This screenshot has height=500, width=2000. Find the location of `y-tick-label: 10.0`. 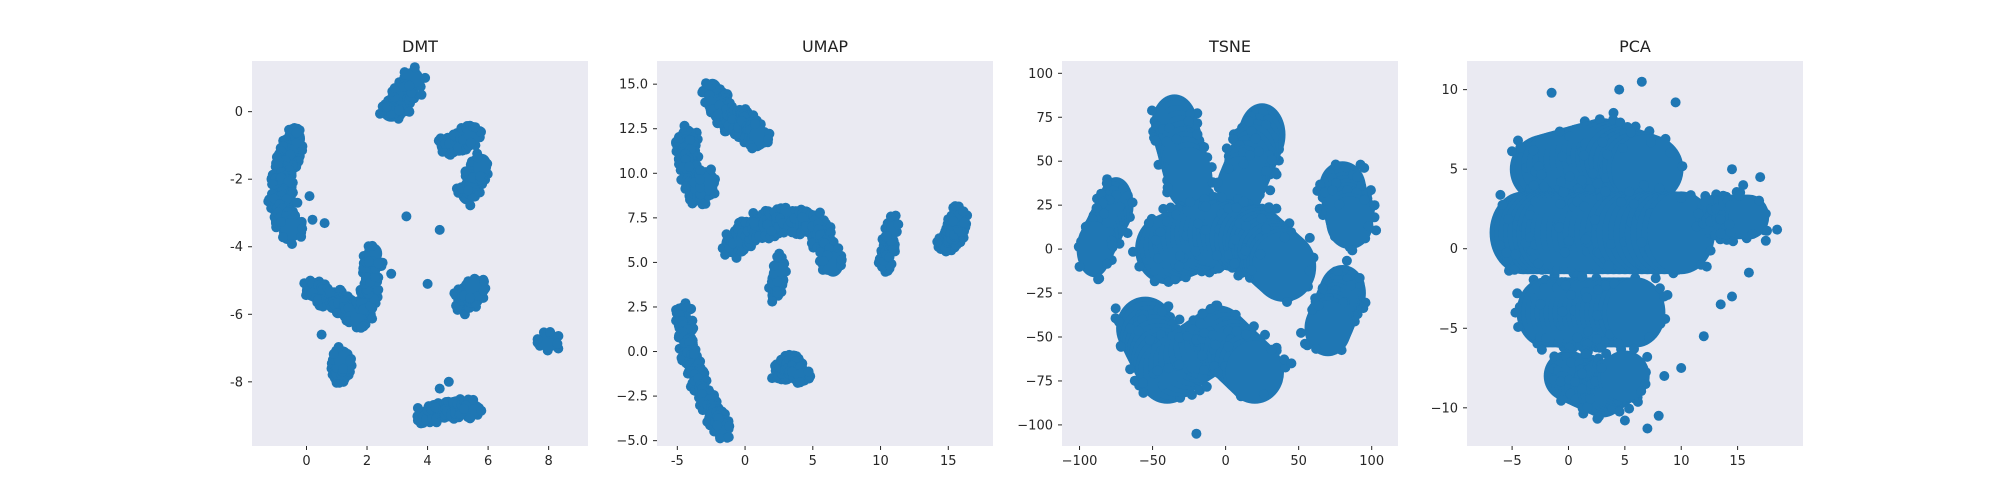

y-tick-label: 10.0 is located at coordinates (633, 174).